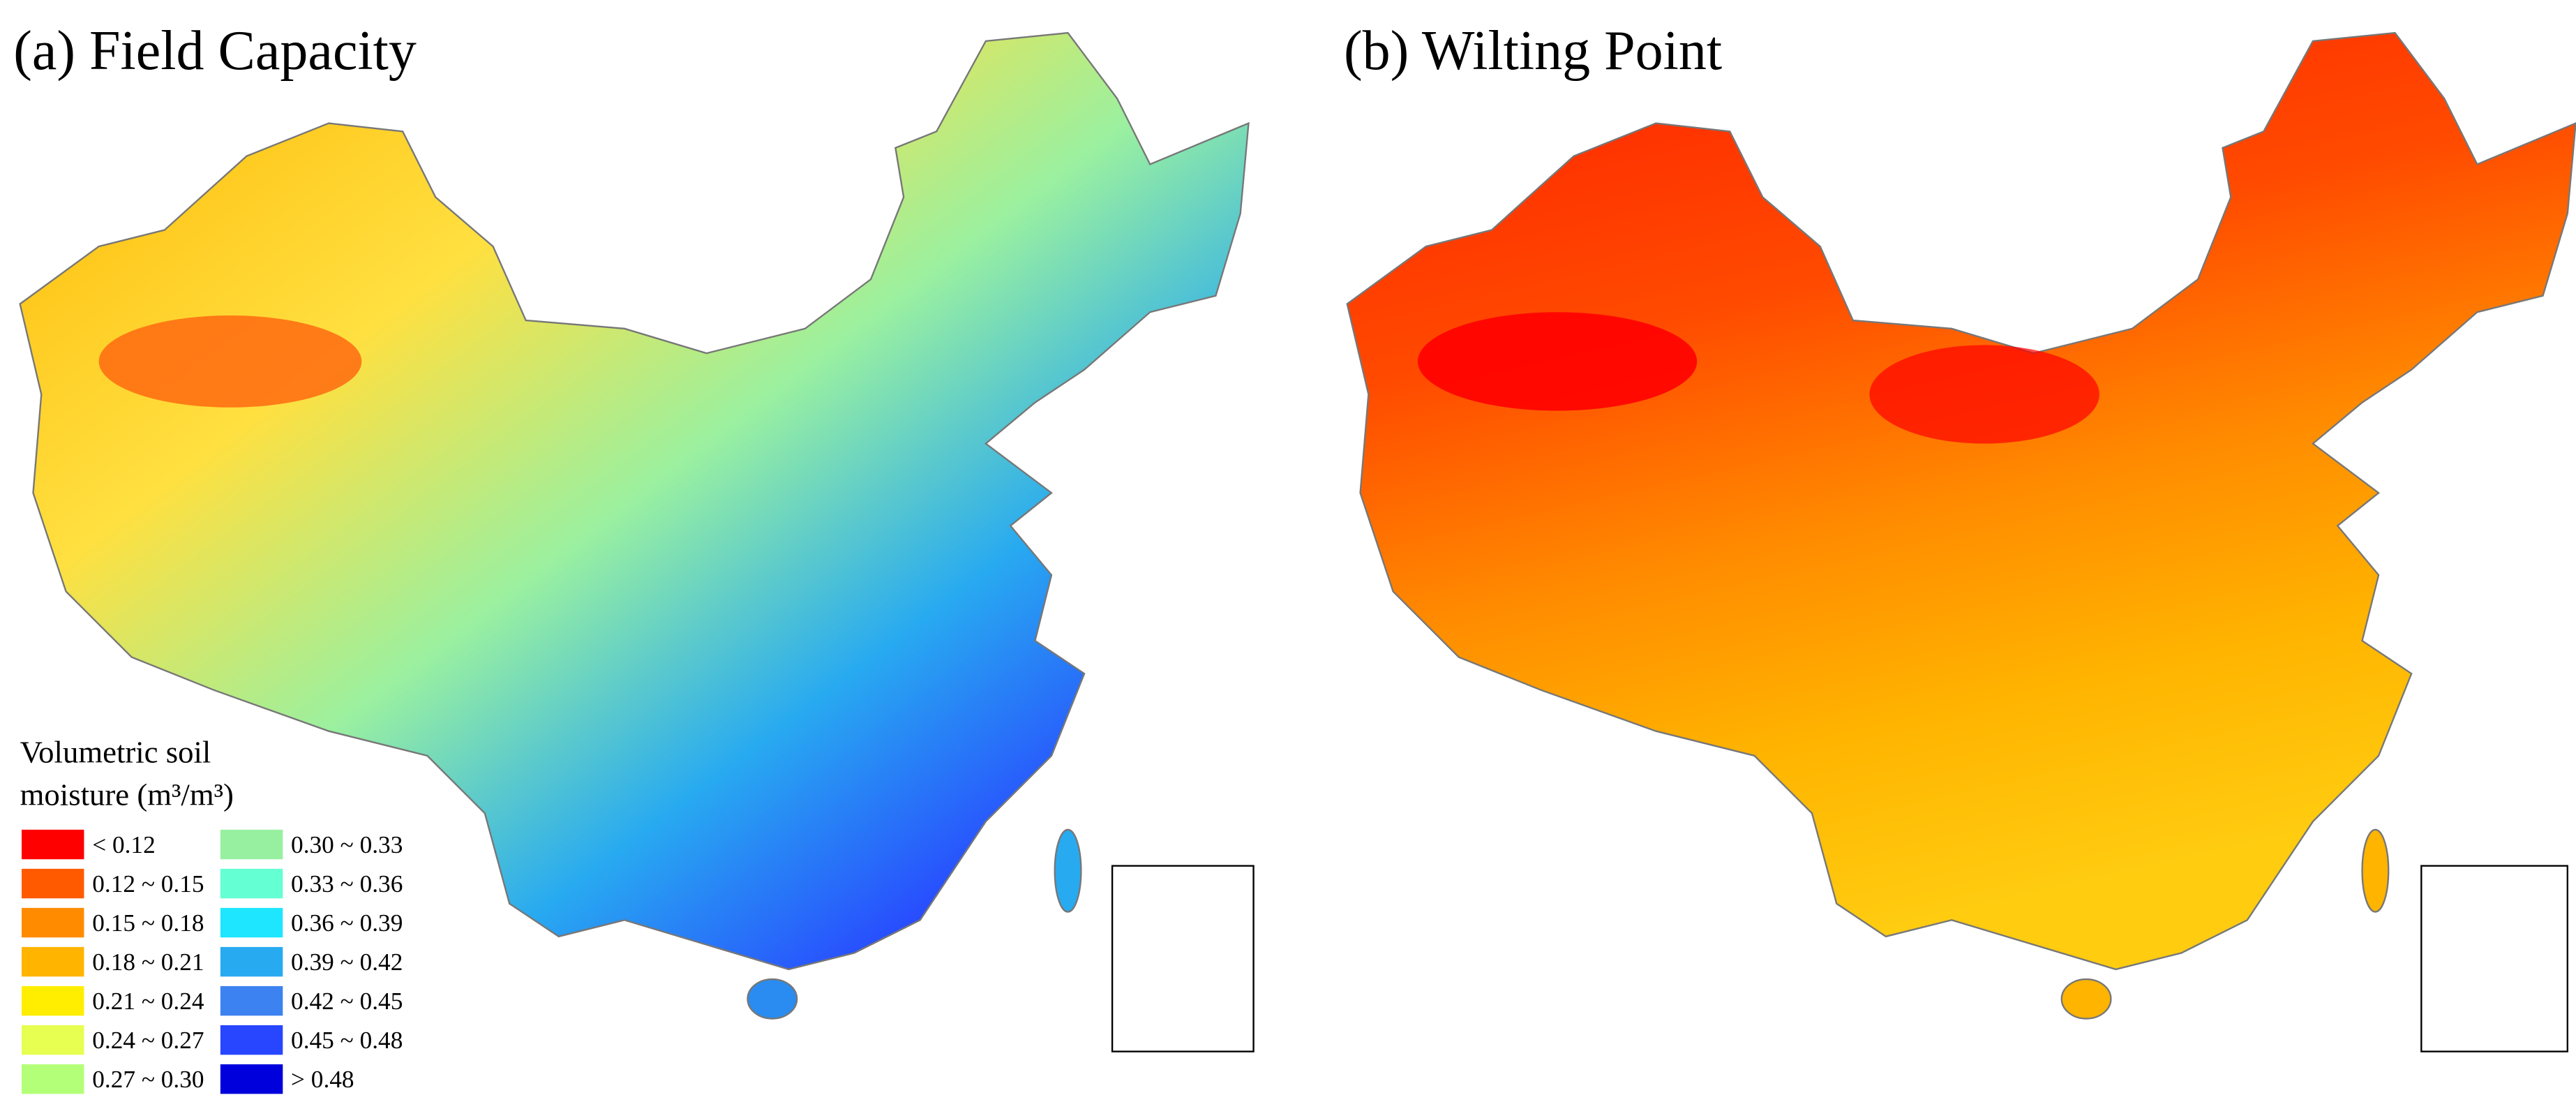 The width and height of the screenshot is (2576, 1109). What do you see at coordinates (322, 1080) in the screenshot?
I see `legend-label: > 0.48` at bounding box center [322, 1080].